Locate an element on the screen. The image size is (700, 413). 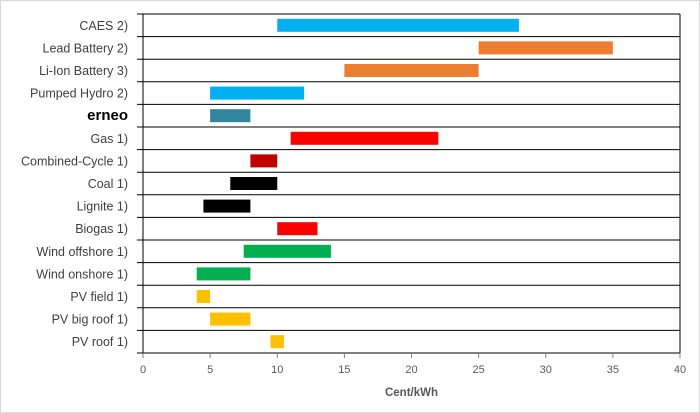
x-tick-label: 5 is located at coordinates (210, 370).